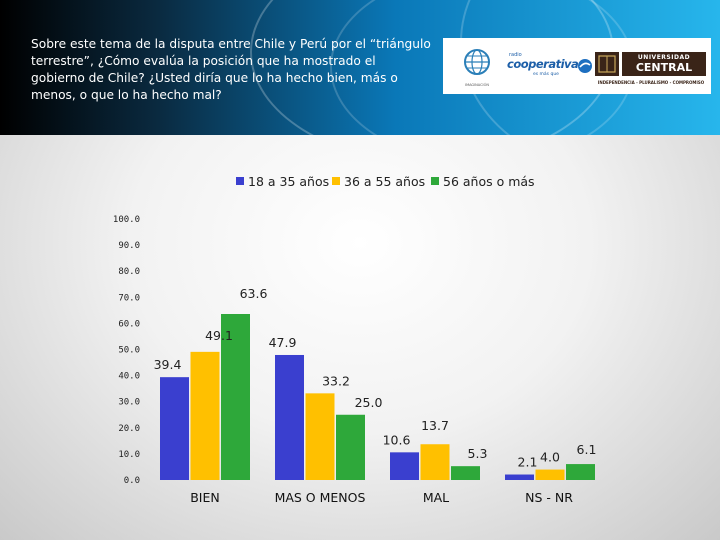 Image resolution: width=720 pixels, height=540 pixels. Describe the element at coordinates (543, 64) in the screenshot. I see `cooperativa-name: cooperativa` at that location.